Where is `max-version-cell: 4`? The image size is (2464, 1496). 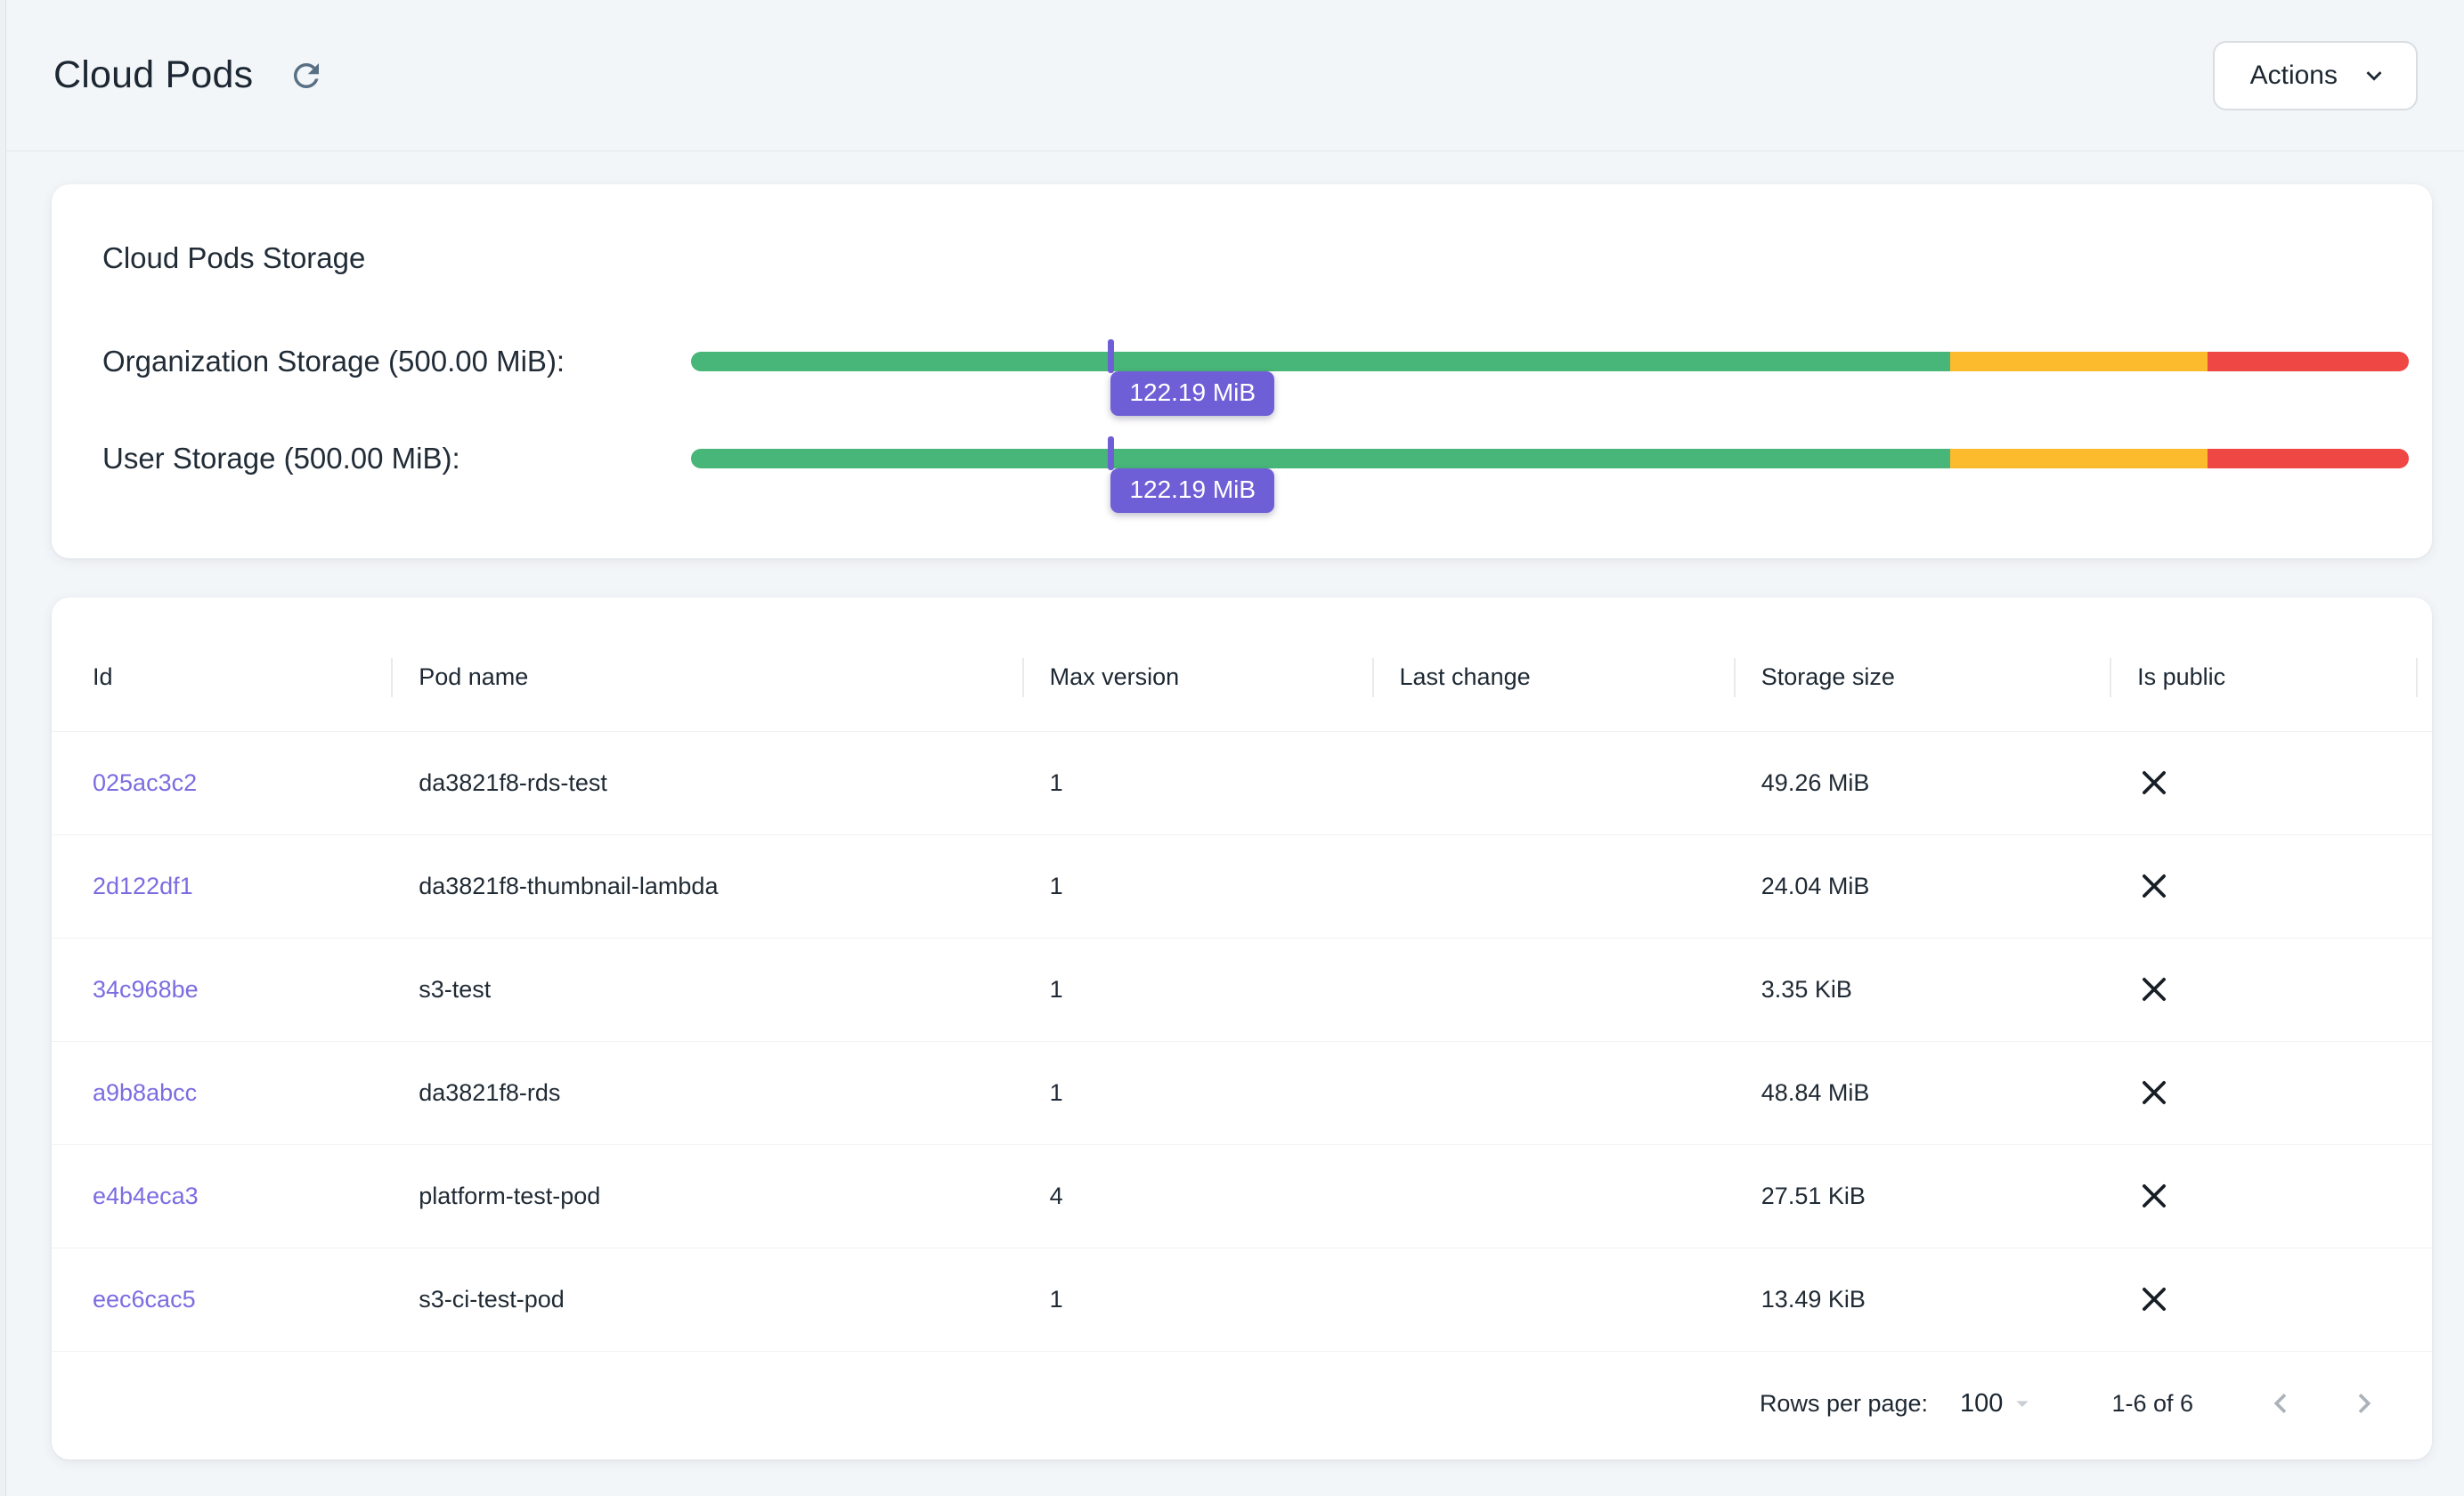 max-version-cell: 4 is located at coordinates (1197, 1196).